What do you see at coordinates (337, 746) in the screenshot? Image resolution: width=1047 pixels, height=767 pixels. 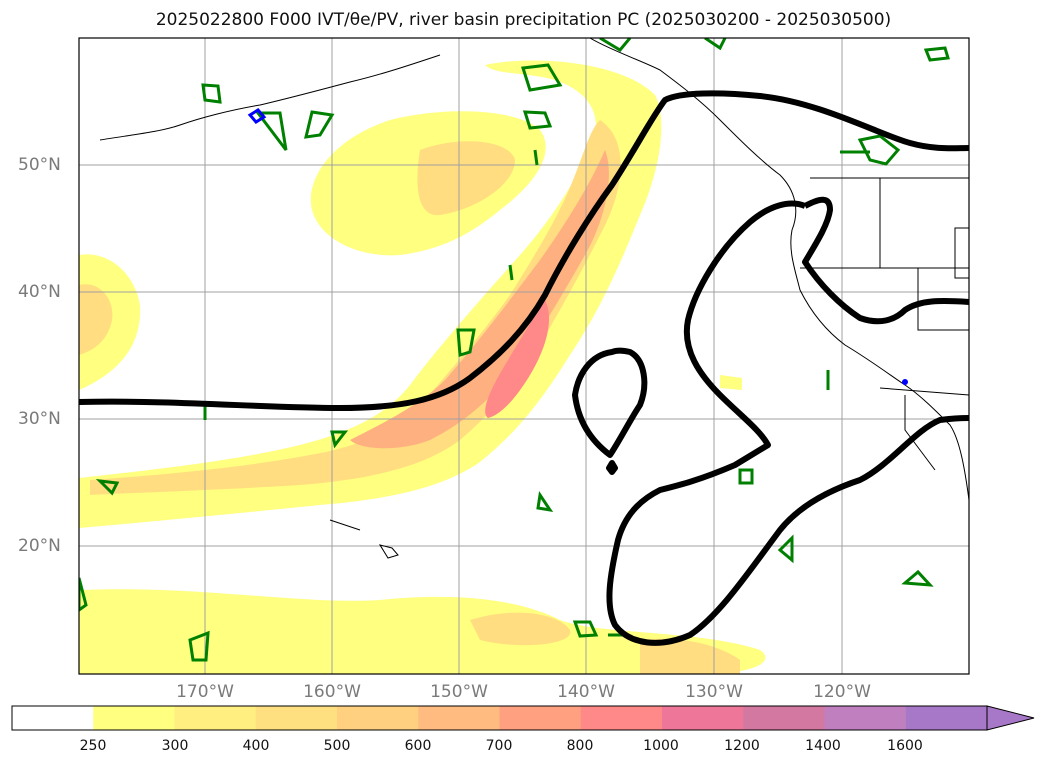 I see `colorbar-tick-500: 500` at bounding box center [337, 746].